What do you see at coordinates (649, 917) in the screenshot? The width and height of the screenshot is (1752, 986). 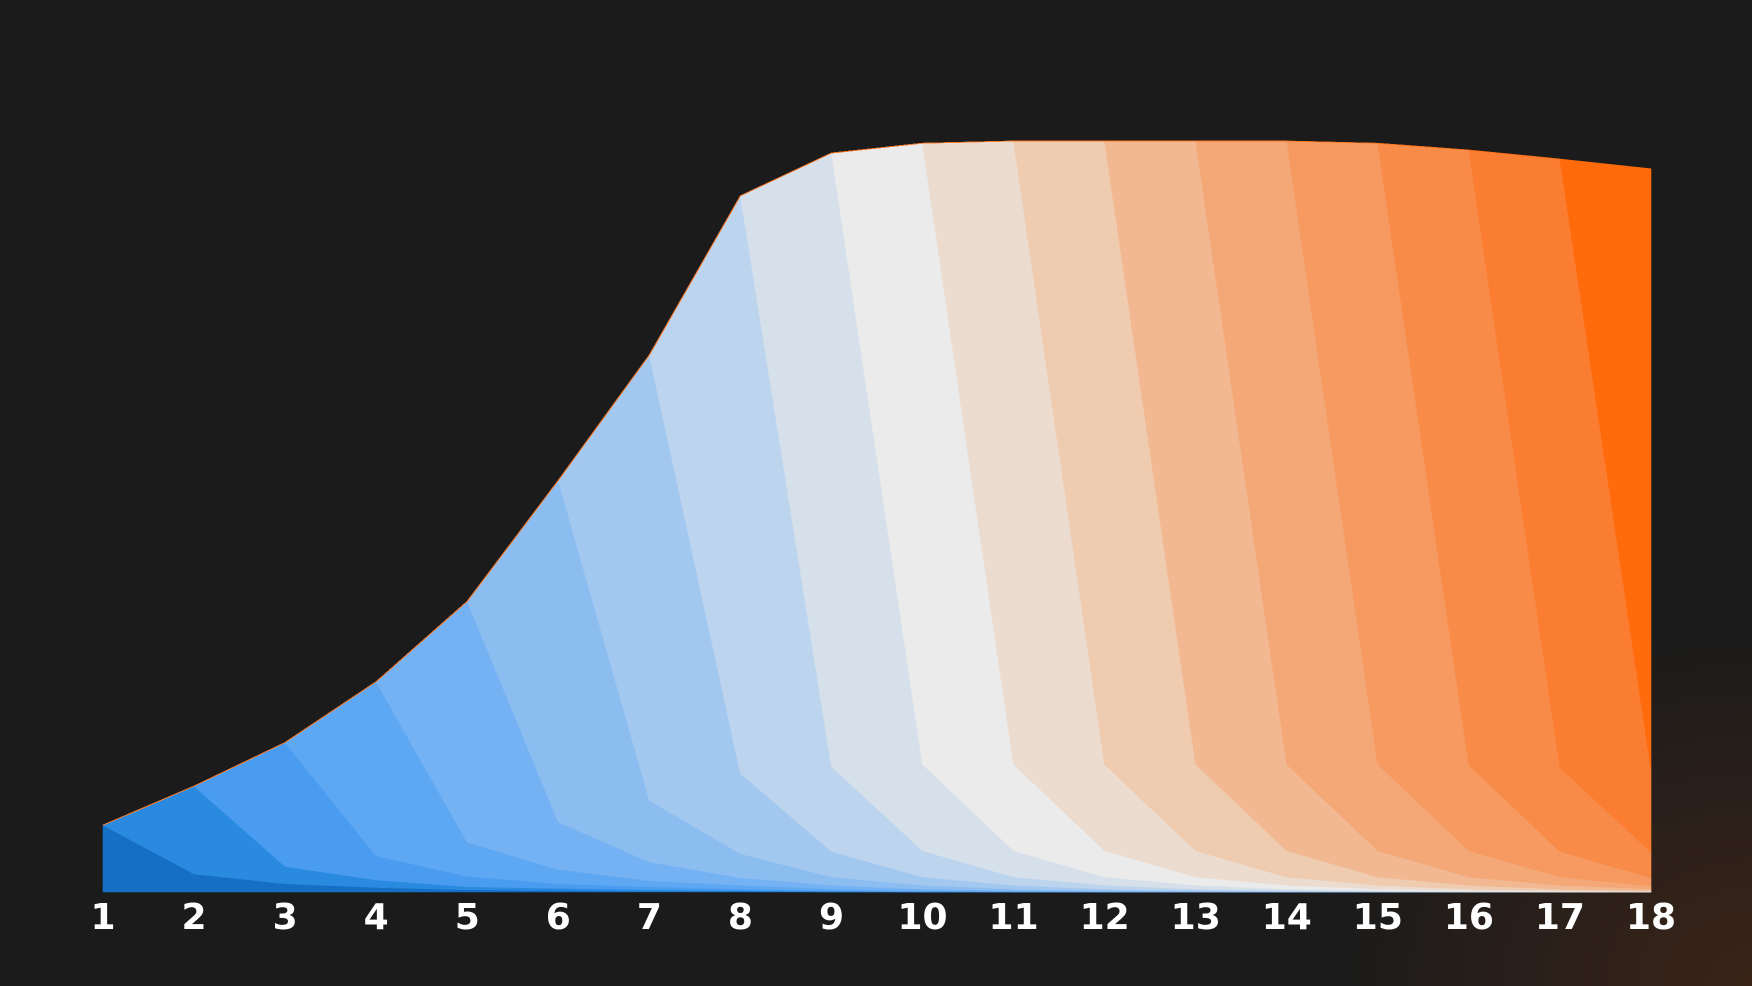 I see `x-tick-label: 7` at bounding box center [649, 917].